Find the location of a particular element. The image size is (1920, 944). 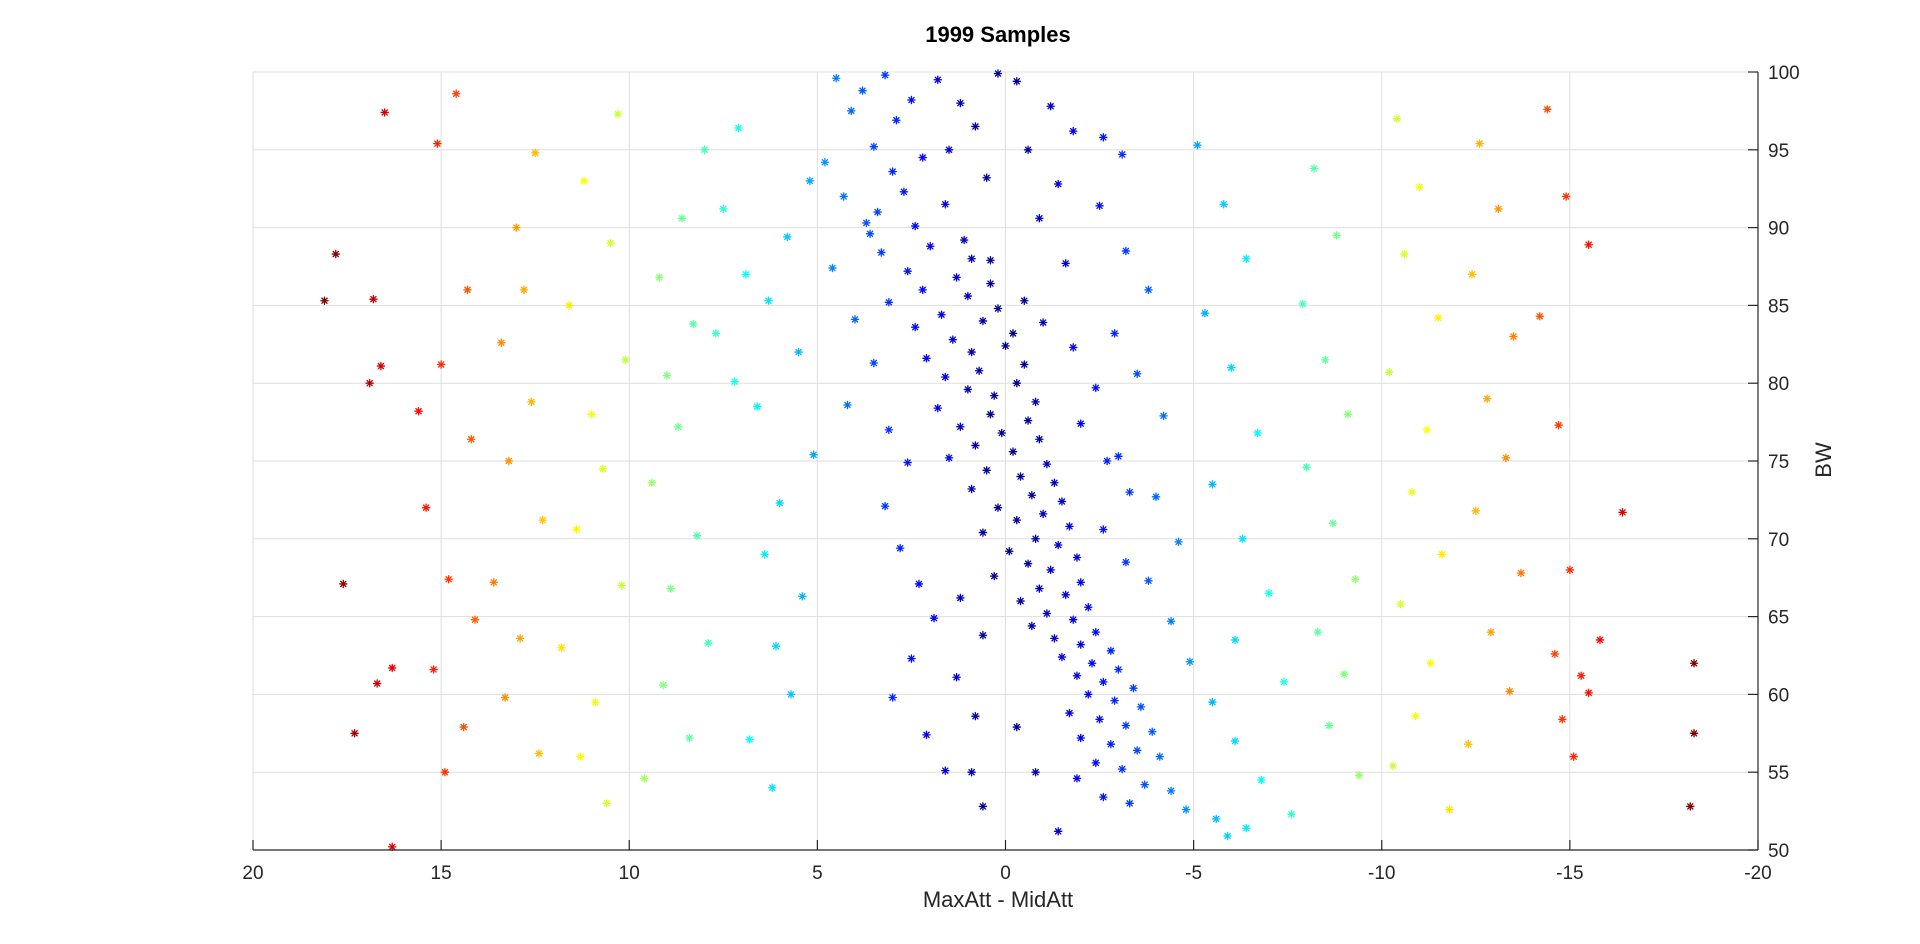

y-tick-label: 90 is located at coordinates (1778, 229).